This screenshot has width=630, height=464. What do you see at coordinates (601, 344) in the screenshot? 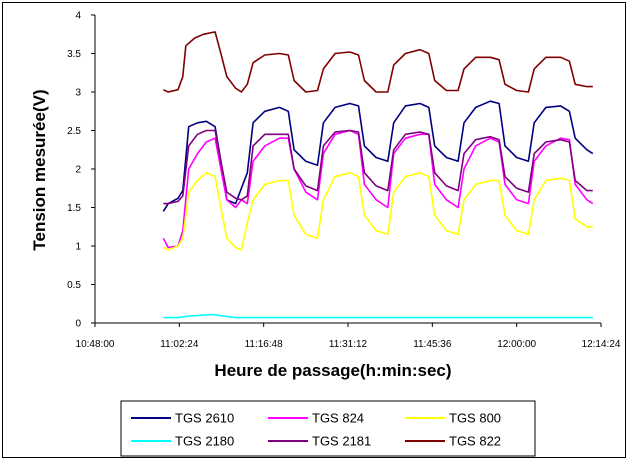
I see `x-tick-label: 12:14:24` at bounding box center [601, 344].